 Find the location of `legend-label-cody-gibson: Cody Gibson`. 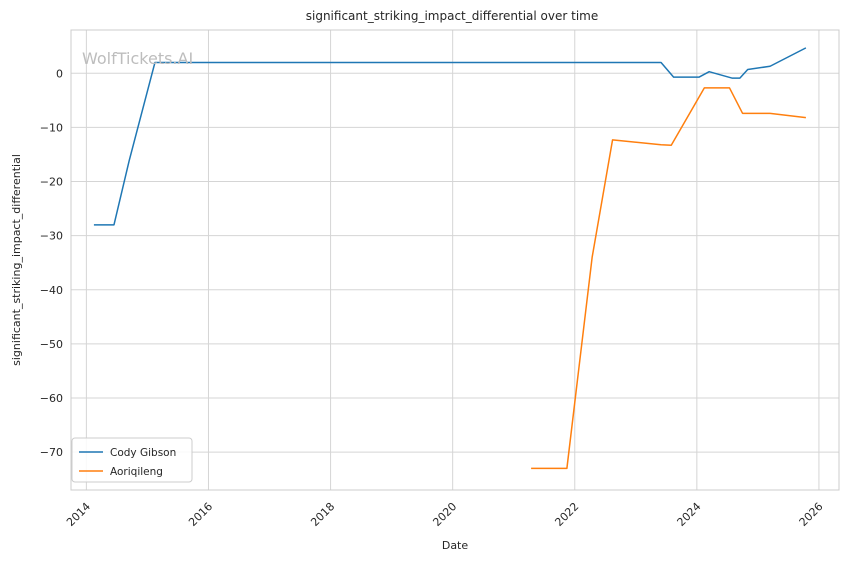

legend-label-cody-gibson: Cody Gibson is located at coordinates (143, 453).